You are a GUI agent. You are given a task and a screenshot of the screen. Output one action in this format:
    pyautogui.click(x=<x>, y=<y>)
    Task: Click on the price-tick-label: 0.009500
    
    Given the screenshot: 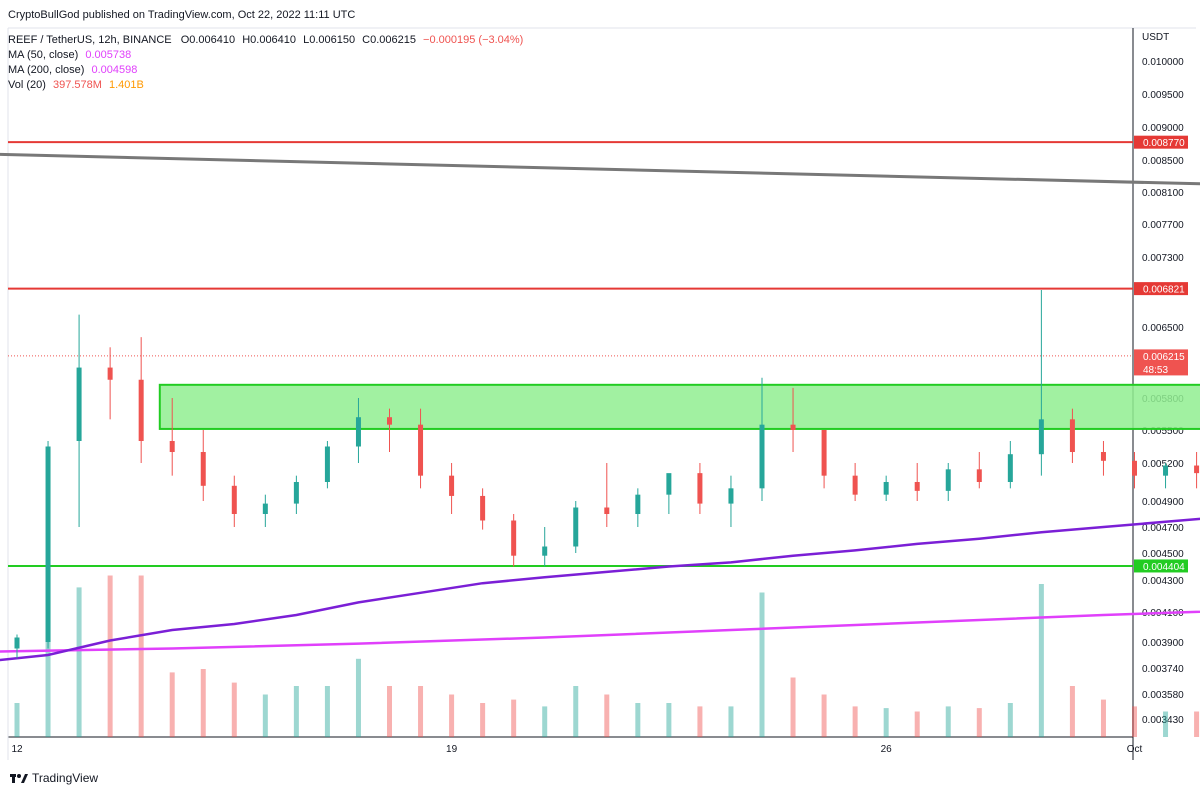 What is the action you would take?
    pyautogui.click(x=1163, y=95)
    